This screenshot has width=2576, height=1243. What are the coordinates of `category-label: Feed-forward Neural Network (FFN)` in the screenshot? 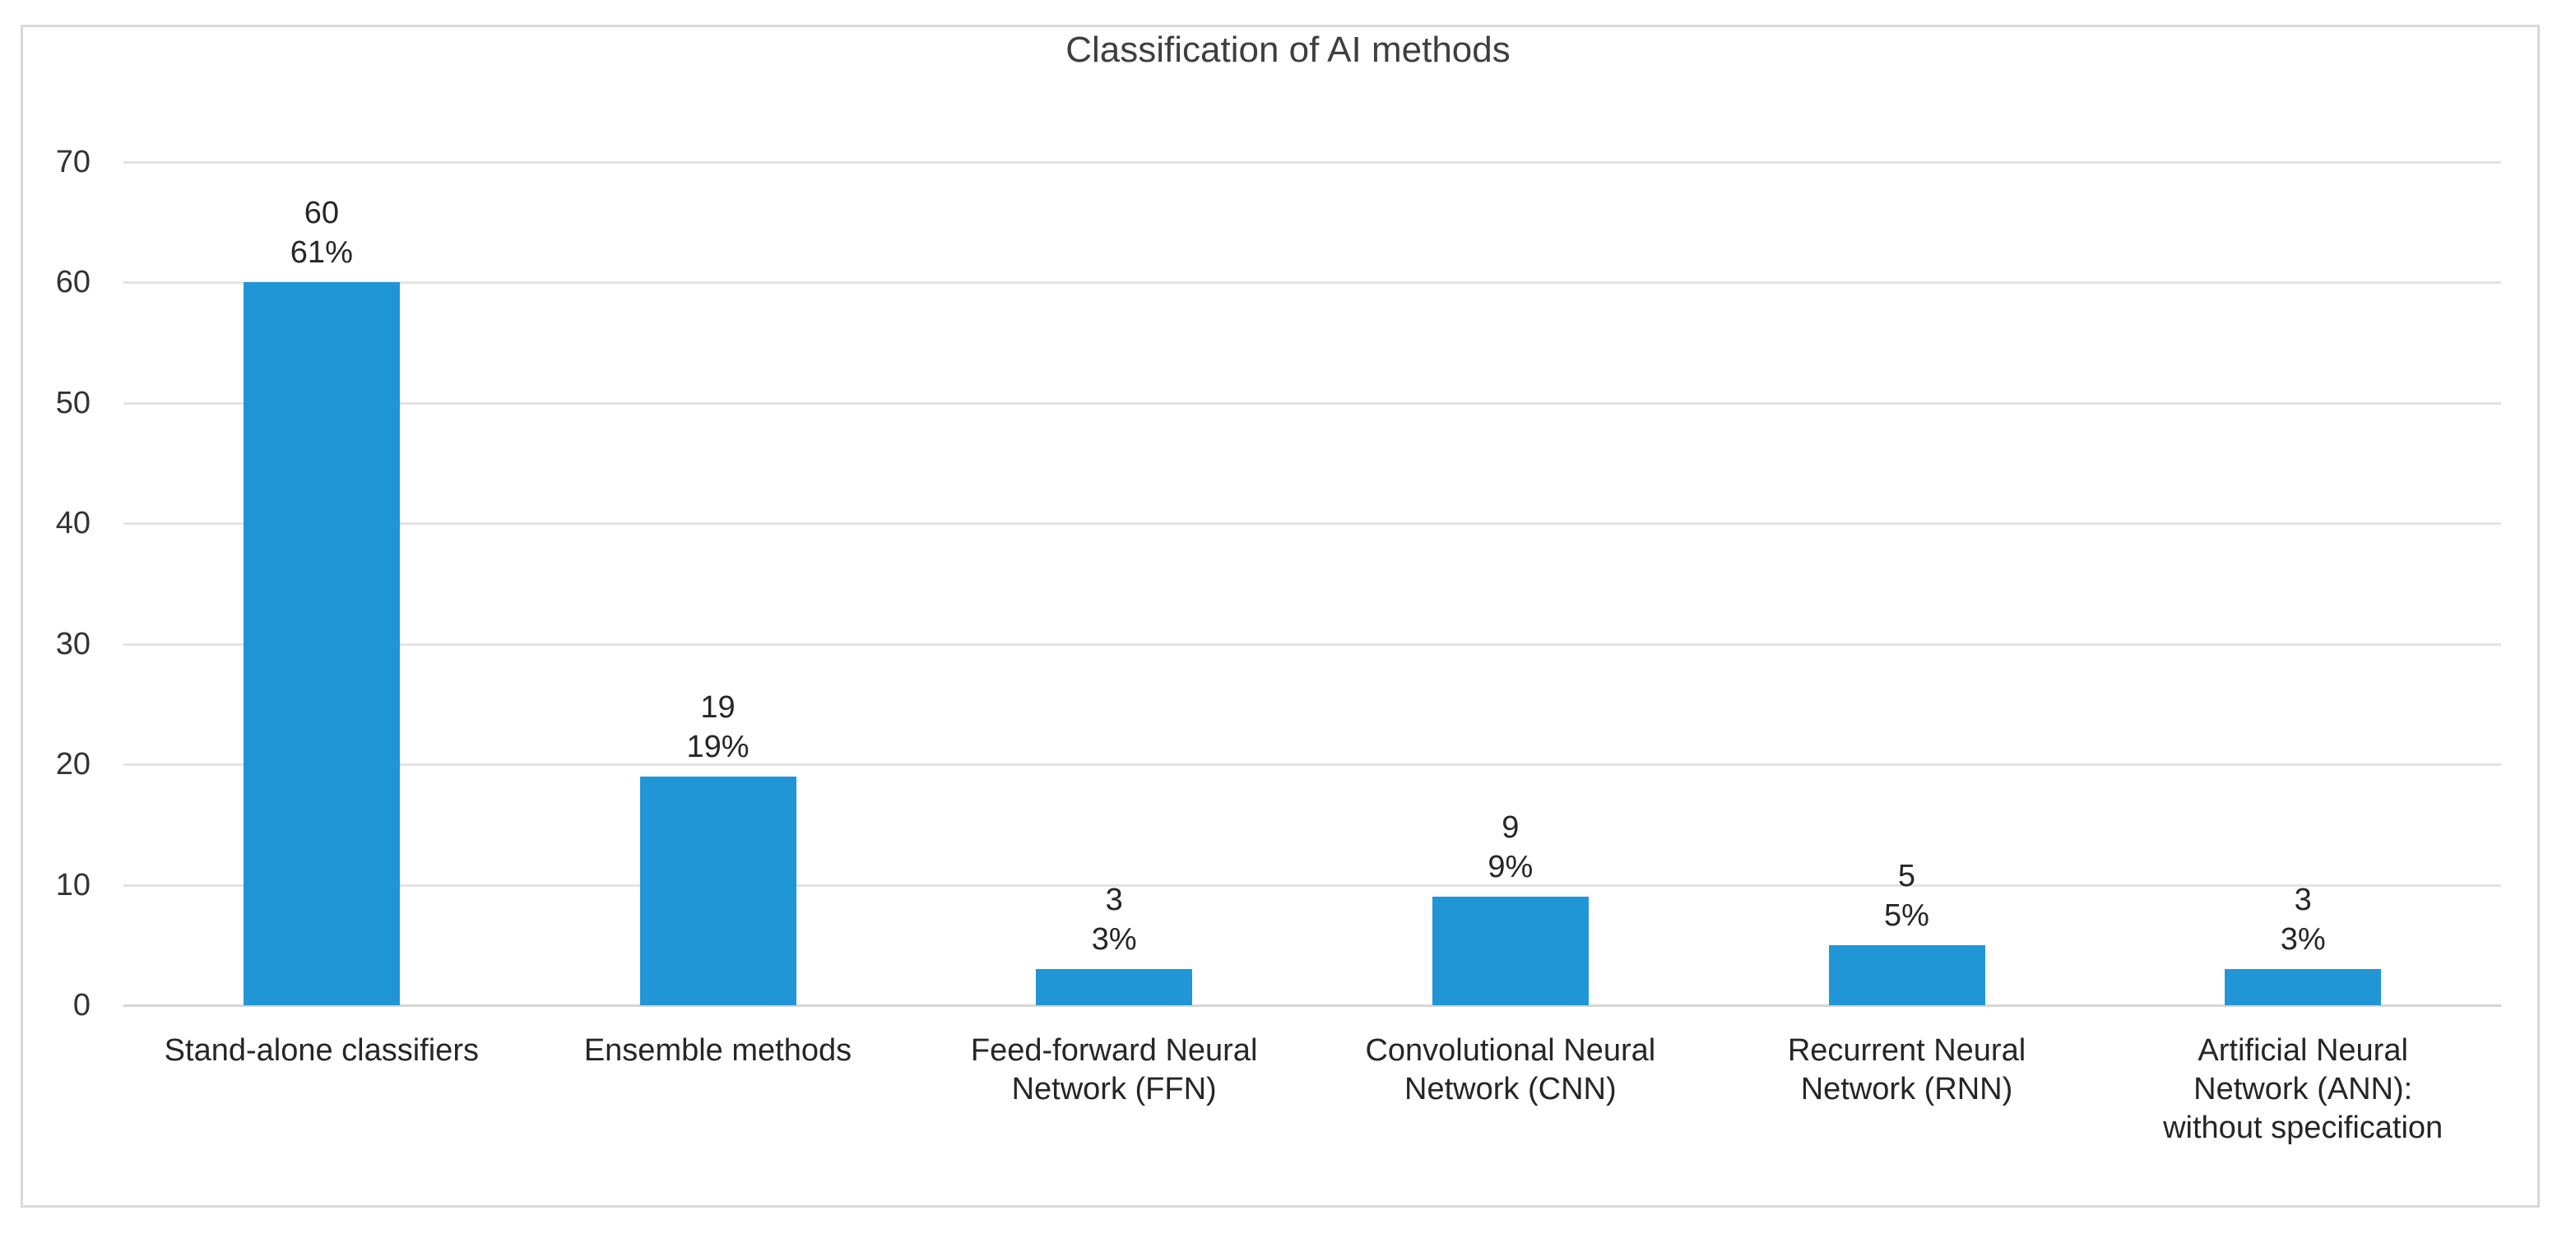 It's located at (1114, 1069).